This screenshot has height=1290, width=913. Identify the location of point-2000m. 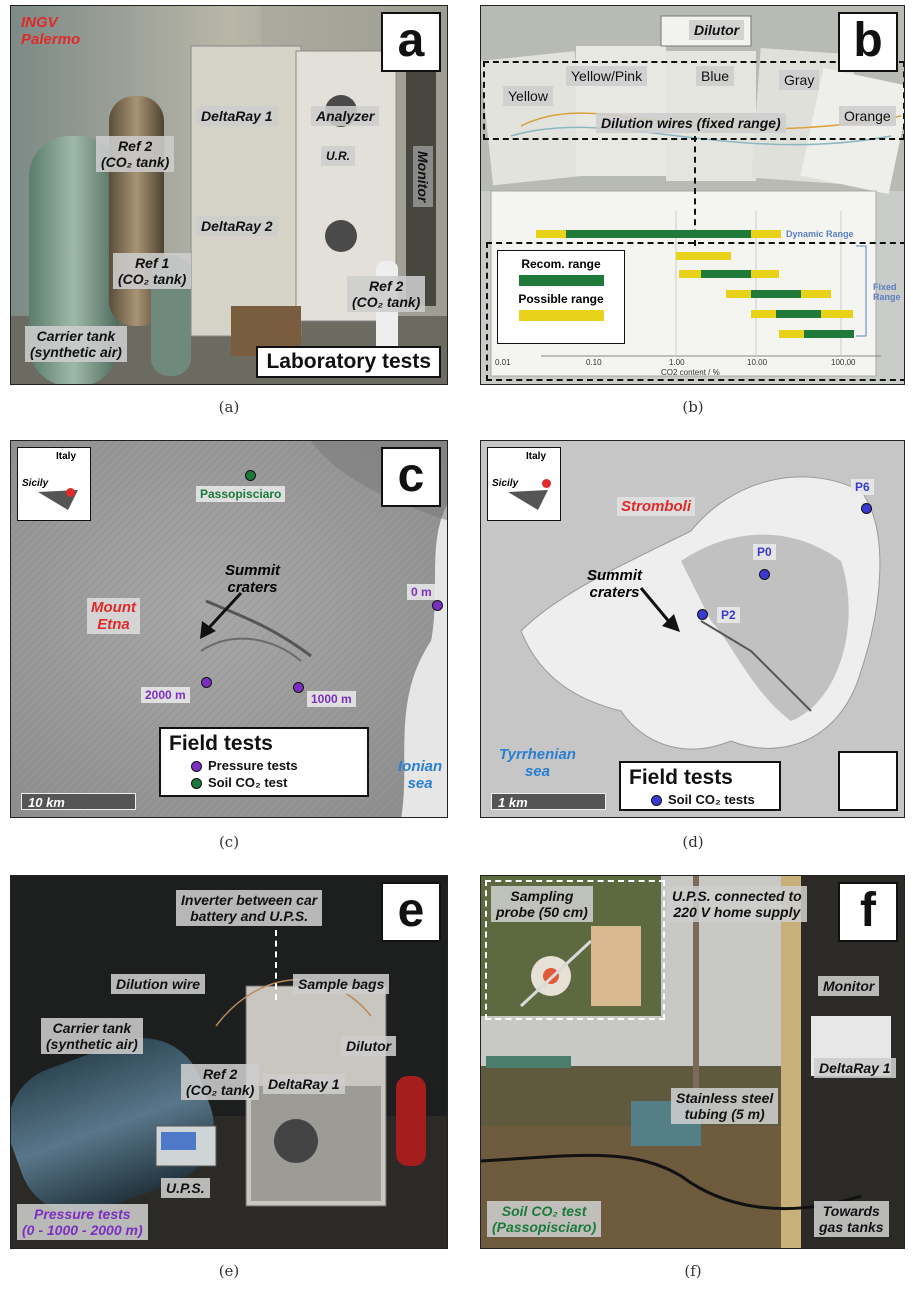
(206, 682).